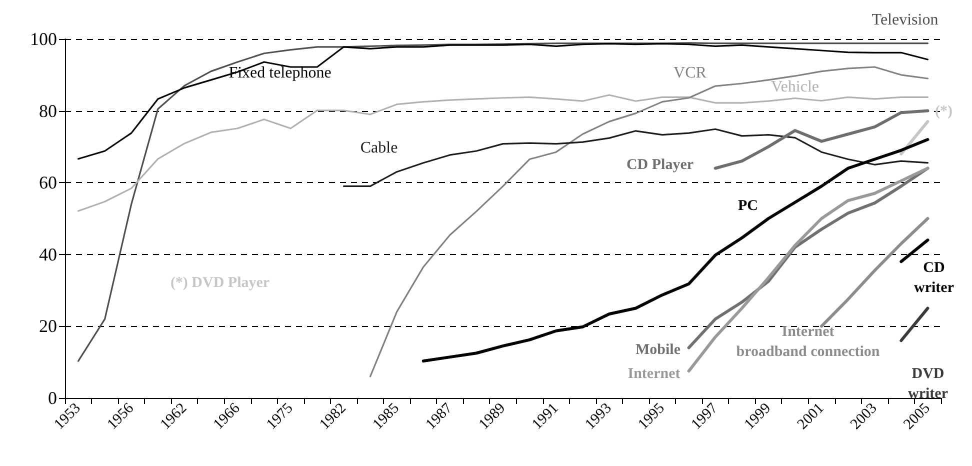  I want to click on series-label: CD writer, so click(934, 278).